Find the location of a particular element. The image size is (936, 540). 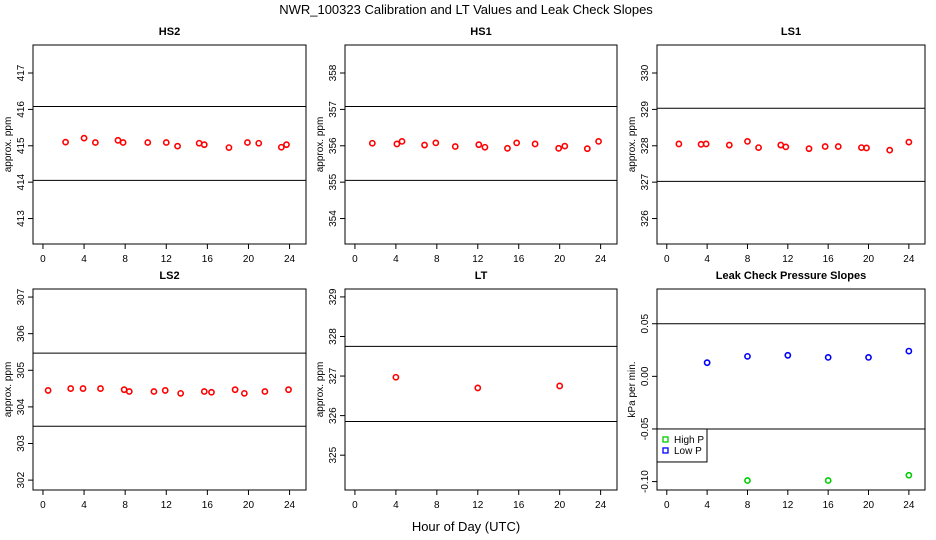

y-tick-label: 416 is located at coordinates (21, 109).